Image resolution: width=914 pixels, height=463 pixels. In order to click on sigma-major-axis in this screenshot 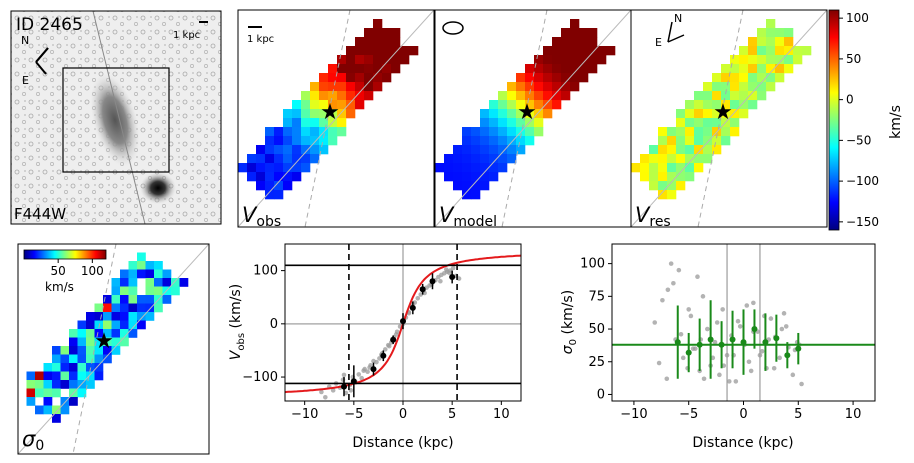, I will do `click(113, 349)`.